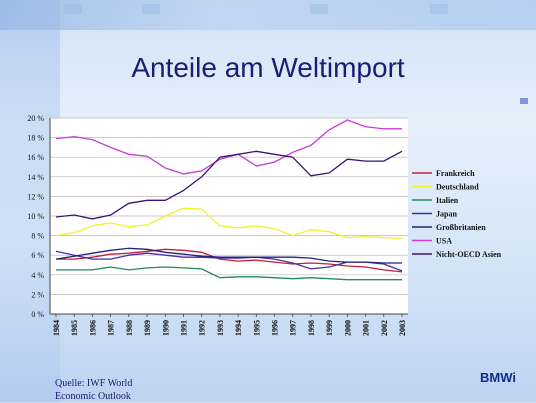 The width and height of the screenshot is (536, 403). What do you see at coordinates (35, 196) in the screenshot?
I see `y-tick-label: 12 %` at bounding box center [35, 196].